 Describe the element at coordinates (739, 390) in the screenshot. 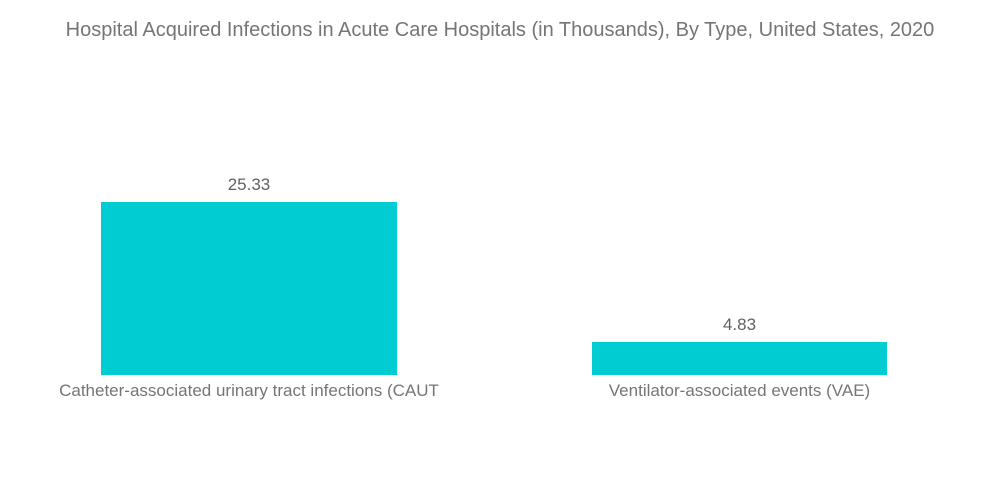

I see `category-label-vae: Ventilator-associated events (VAE)` at that location.